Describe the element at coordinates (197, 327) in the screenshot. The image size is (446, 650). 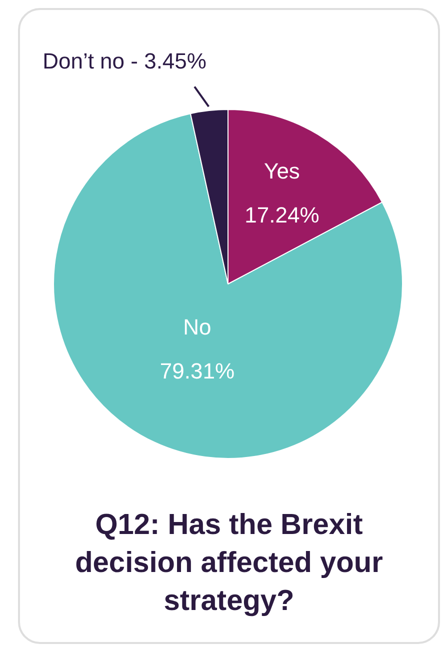
I see `slice-label: No` at that location.